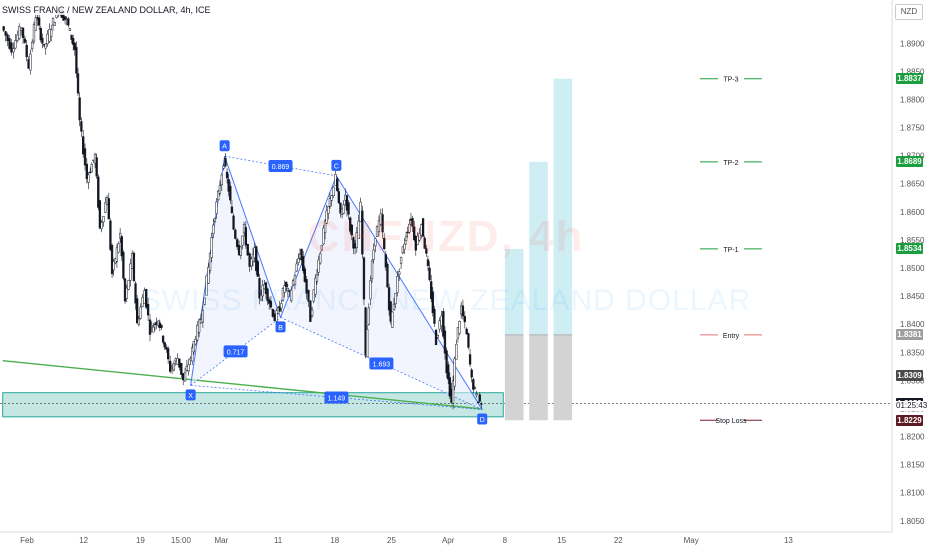 This screenshot has height=550, width=932. What do you see at coordinates (730, 250) in the screenshot?
I see `level-label: TP-1` at bounding box center [730, 250].